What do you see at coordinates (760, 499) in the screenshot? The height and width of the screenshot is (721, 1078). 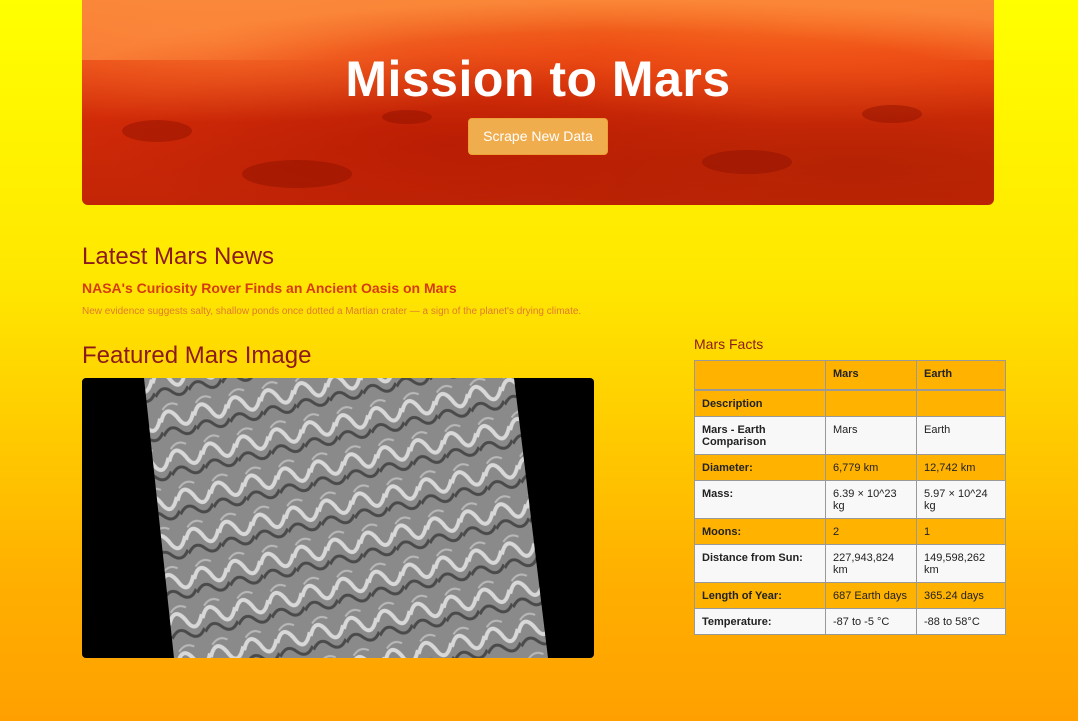 I see `row-label: Mass:` at bounding box center [760, 499].